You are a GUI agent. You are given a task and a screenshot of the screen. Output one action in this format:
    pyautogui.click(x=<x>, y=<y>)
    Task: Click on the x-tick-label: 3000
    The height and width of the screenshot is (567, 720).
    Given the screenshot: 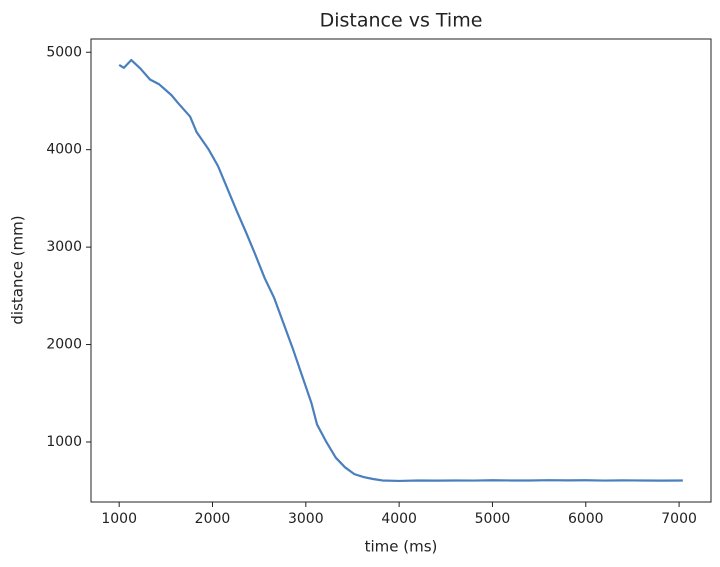 What is the action you would take?
    pyautogui.click(x=306, y=519)
    